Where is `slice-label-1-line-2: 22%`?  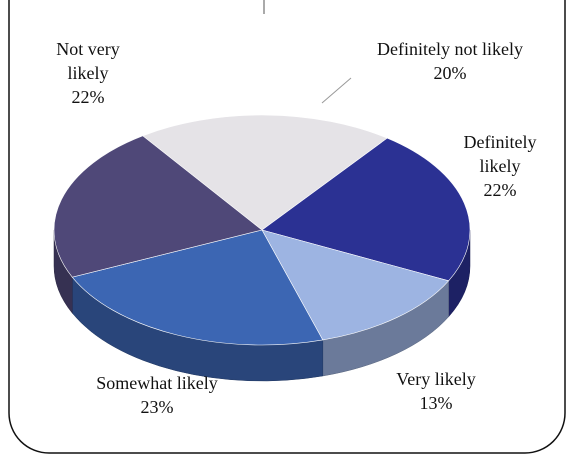 slice-label-1-line-2: 22% is located at coordinates (500, 190).